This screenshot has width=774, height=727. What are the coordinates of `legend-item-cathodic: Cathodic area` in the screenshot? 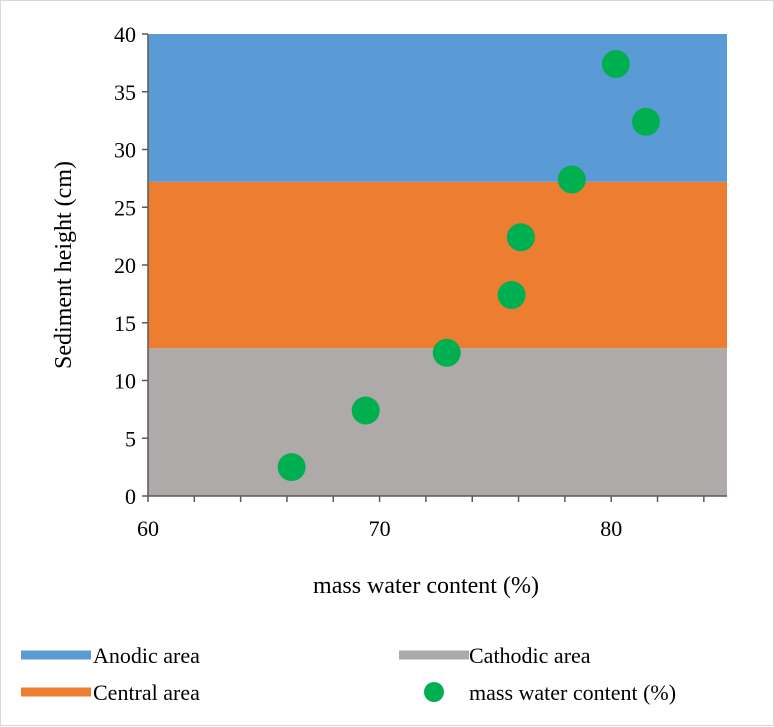 It's located at (495, 655).